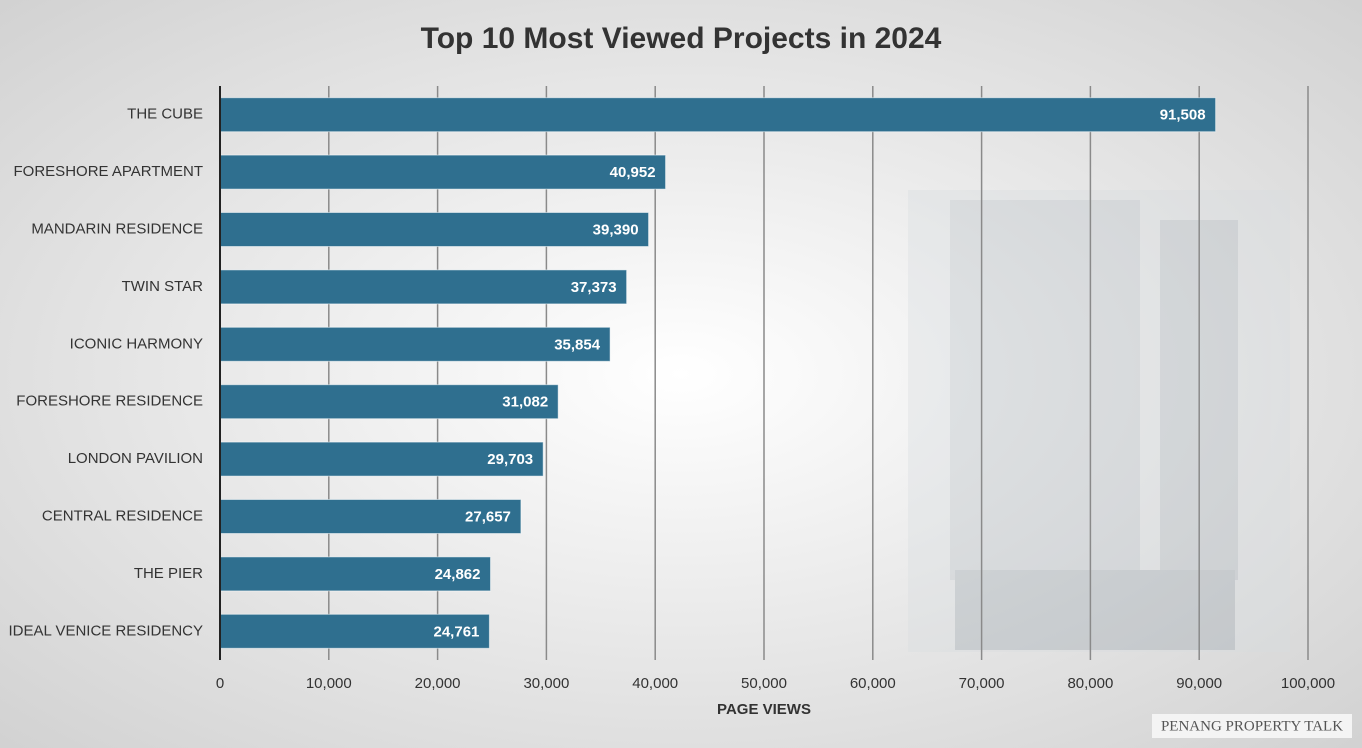 Image resolution: width=1362 pixels, height=748 pixels. I want to click on y-tick-label: CENTRAL RESIDENCE, so click(122, 515).